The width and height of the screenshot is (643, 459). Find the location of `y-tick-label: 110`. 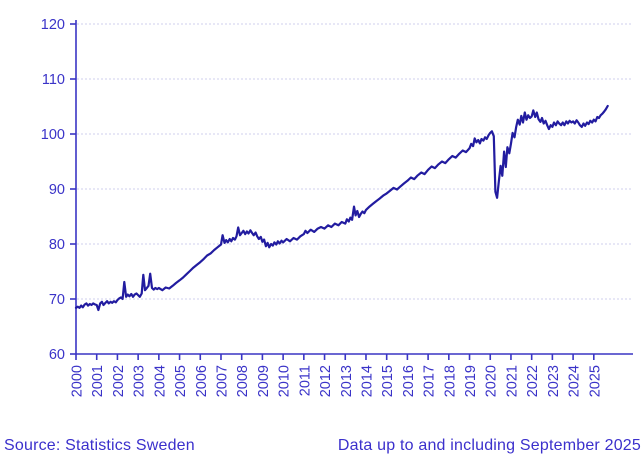

y-tick-label: 110 is located at coordinates (53, 80).